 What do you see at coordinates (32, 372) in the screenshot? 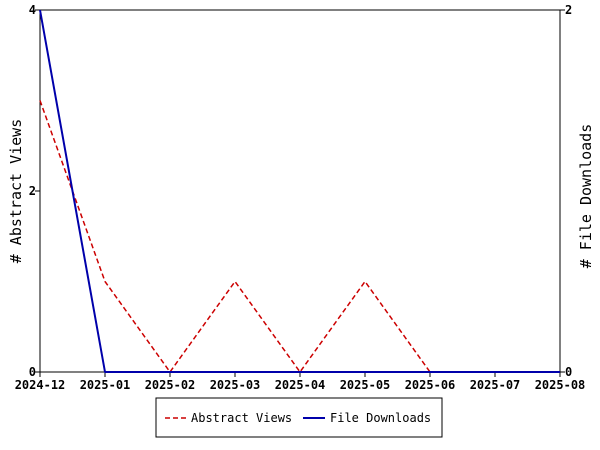
I see `y-tick-label: 0` at bounding box center [32, 372].